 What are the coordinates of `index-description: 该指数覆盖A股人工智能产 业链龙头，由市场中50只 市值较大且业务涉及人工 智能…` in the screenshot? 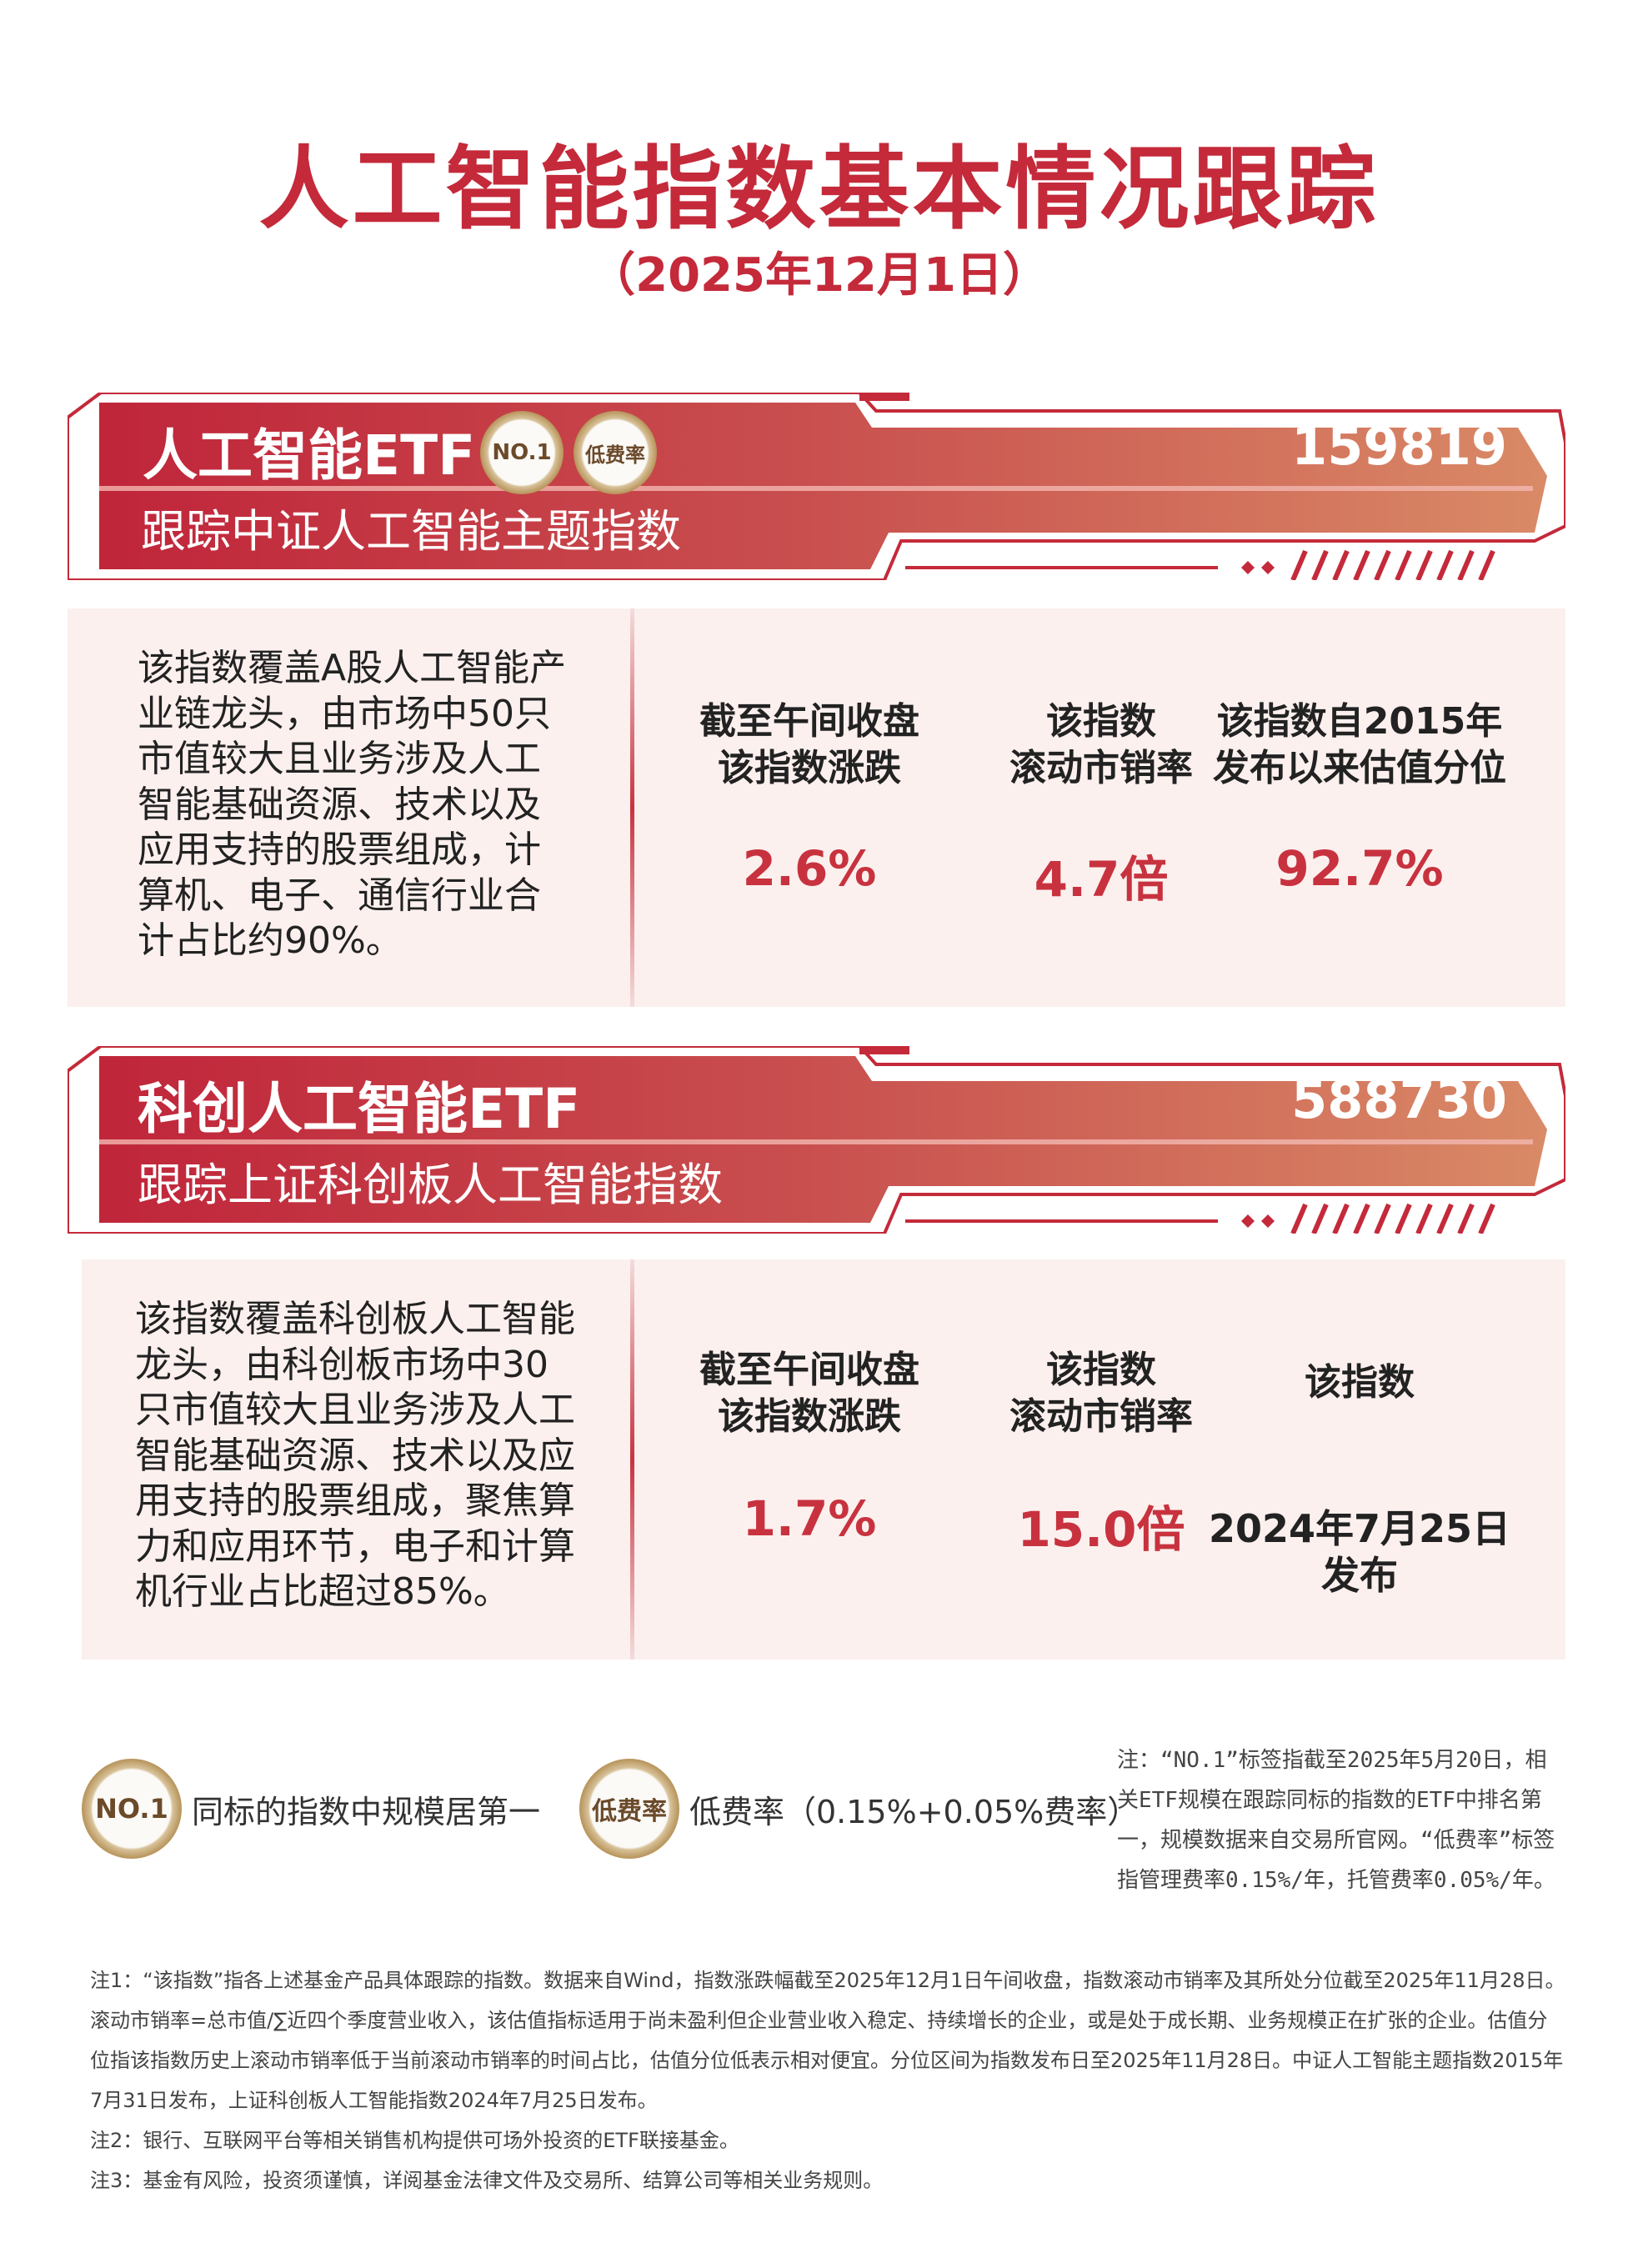 It's located at (352, 805).